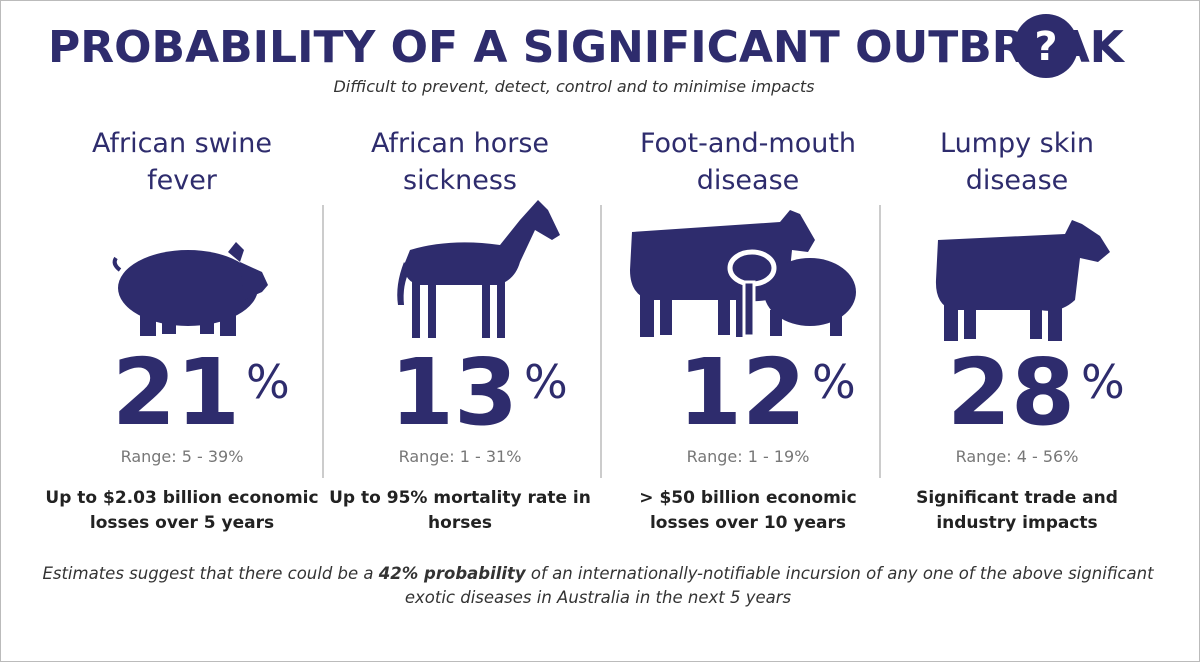 The image size is (1200, 662). Describe the element at coordinates (454, 392) in the screenshot. I see `probability: 13` at that location.